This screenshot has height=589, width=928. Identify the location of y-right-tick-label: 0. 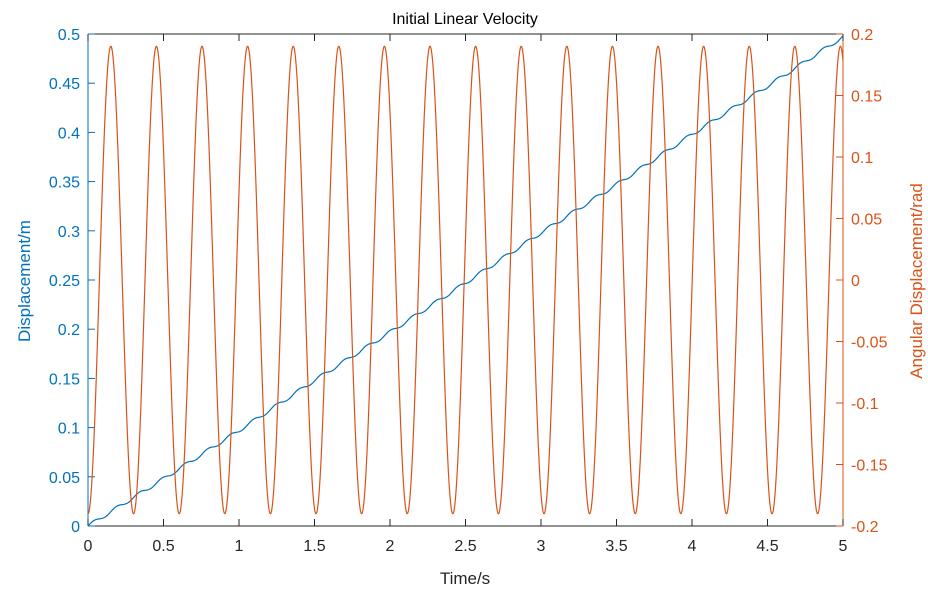
(855, 281).